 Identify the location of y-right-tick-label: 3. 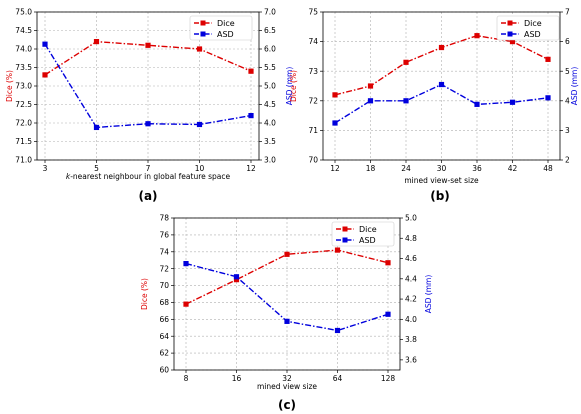
(567, 130).